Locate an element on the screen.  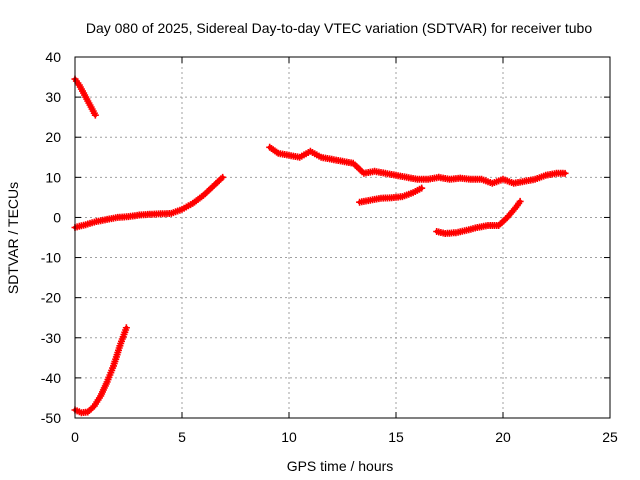
x-tick-label: 10 is located at coordinates (289, 437).